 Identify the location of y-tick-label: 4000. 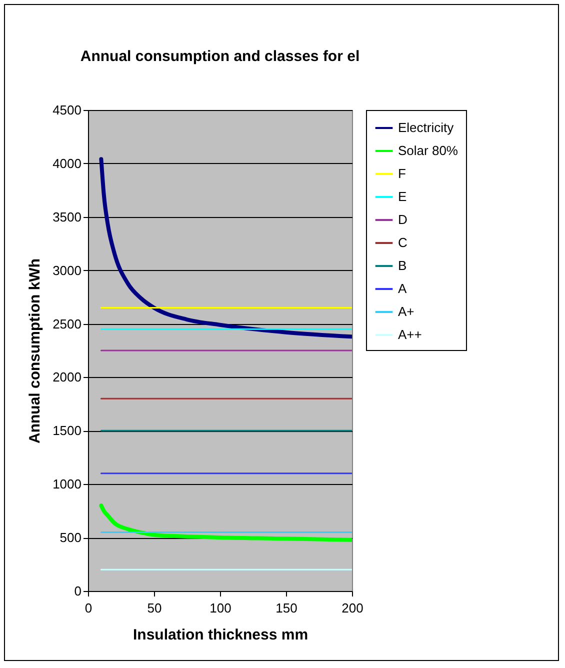
(67, 163).